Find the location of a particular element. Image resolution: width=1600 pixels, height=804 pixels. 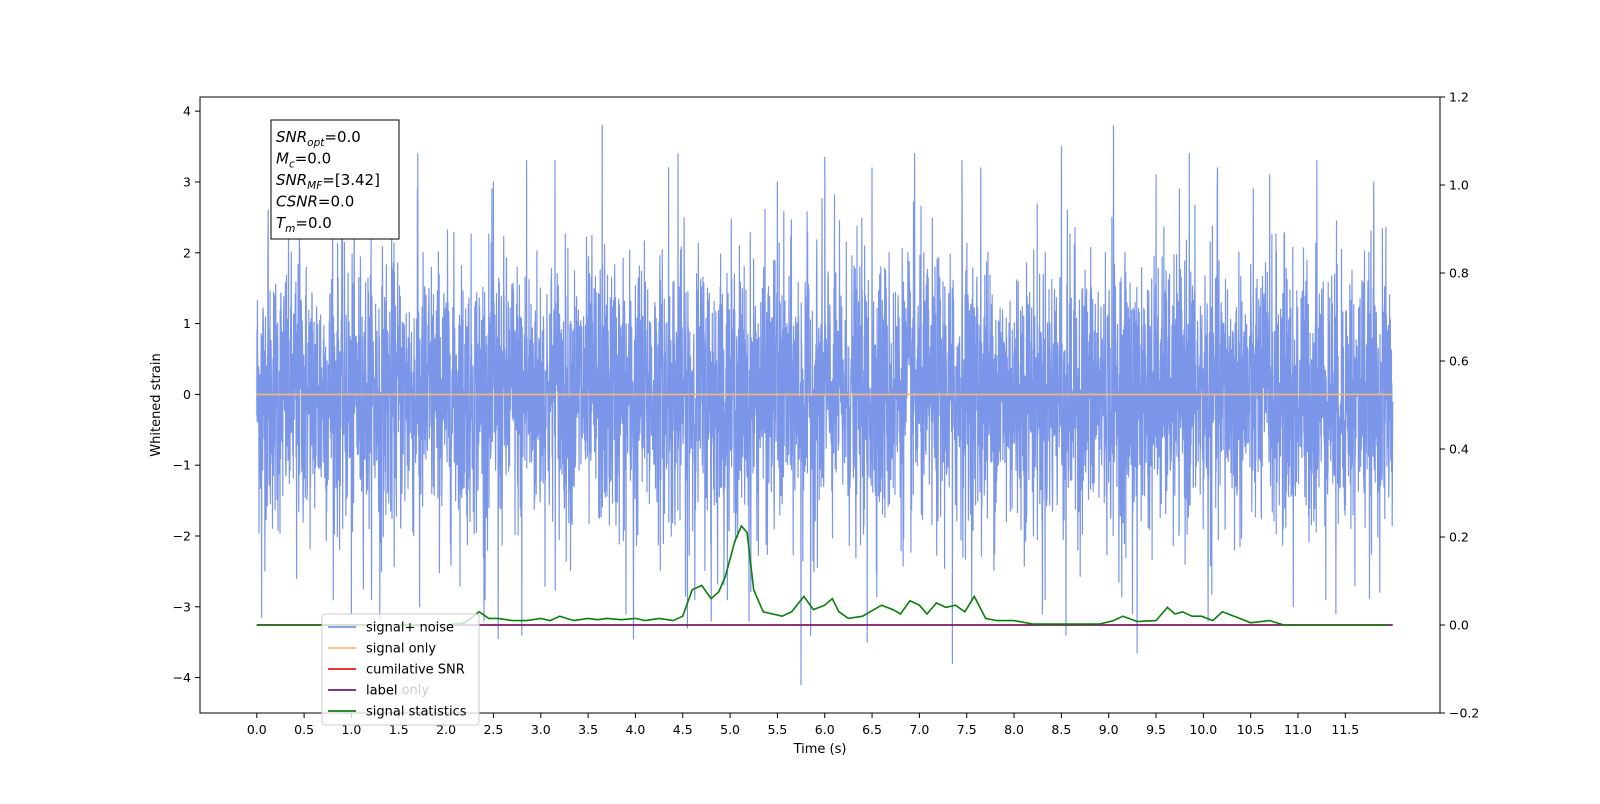

legend-frame is located at coordinates (400, 669).